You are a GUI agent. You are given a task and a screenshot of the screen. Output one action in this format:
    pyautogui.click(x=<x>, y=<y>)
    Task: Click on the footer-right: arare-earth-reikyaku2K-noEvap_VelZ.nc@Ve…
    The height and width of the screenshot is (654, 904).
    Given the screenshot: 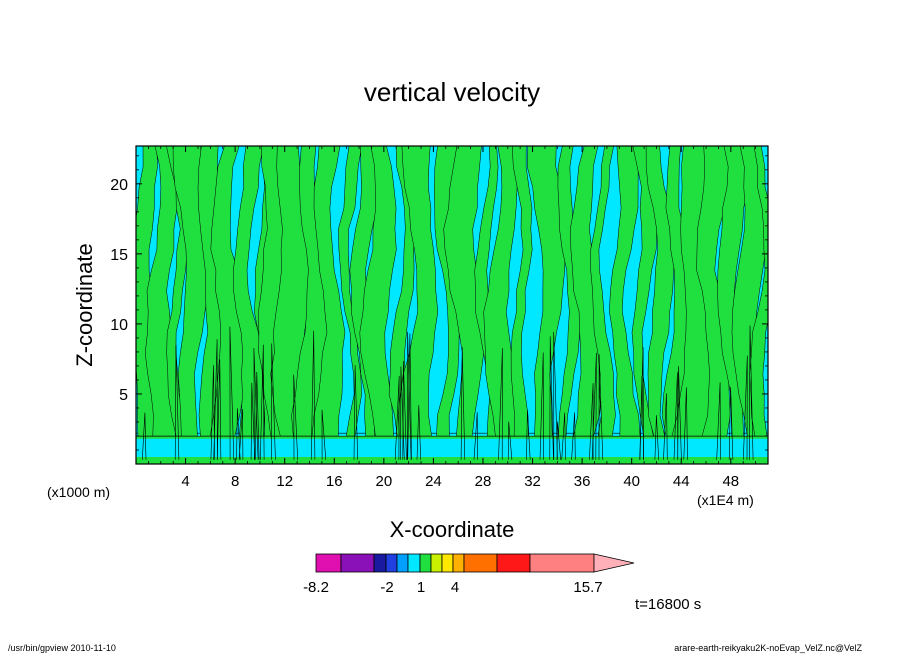 What is the action you would take?
    pyautogui.click(x=768, y=648)
    